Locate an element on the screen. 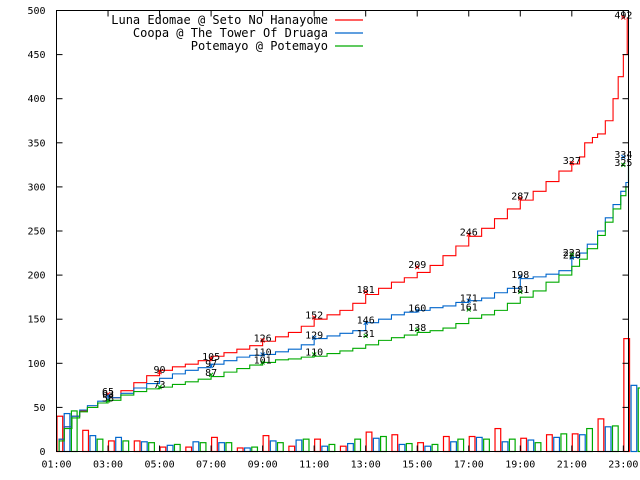 Image resolution: width=640 pixels, height=480 pixels. x-tick-label: 23:00 is located at coordinates (623, 465).